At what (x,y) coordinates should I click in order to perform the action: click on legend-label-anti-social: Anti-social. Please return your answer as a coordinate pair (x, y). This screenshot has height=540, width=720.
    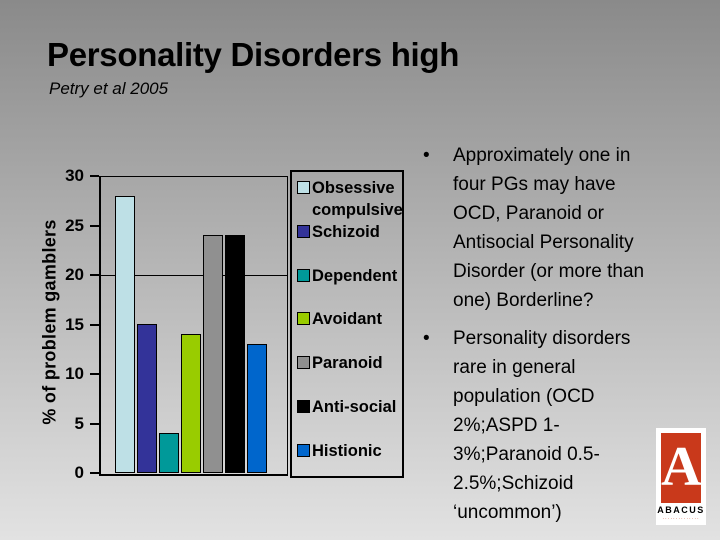
    Looking at the image, I should click on (354, 407).